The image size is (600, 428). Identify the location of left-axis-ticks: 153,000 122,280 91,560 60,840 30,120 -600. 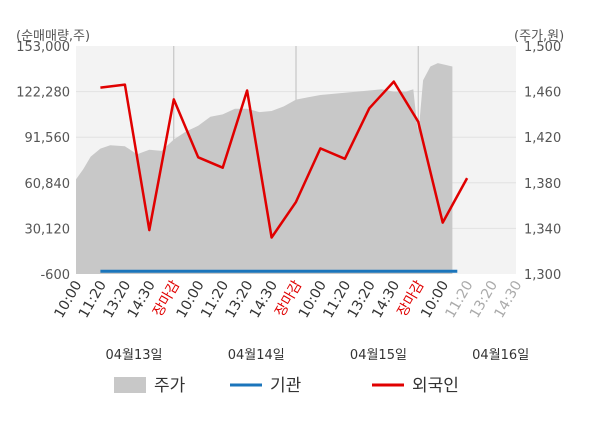
(43, 161).